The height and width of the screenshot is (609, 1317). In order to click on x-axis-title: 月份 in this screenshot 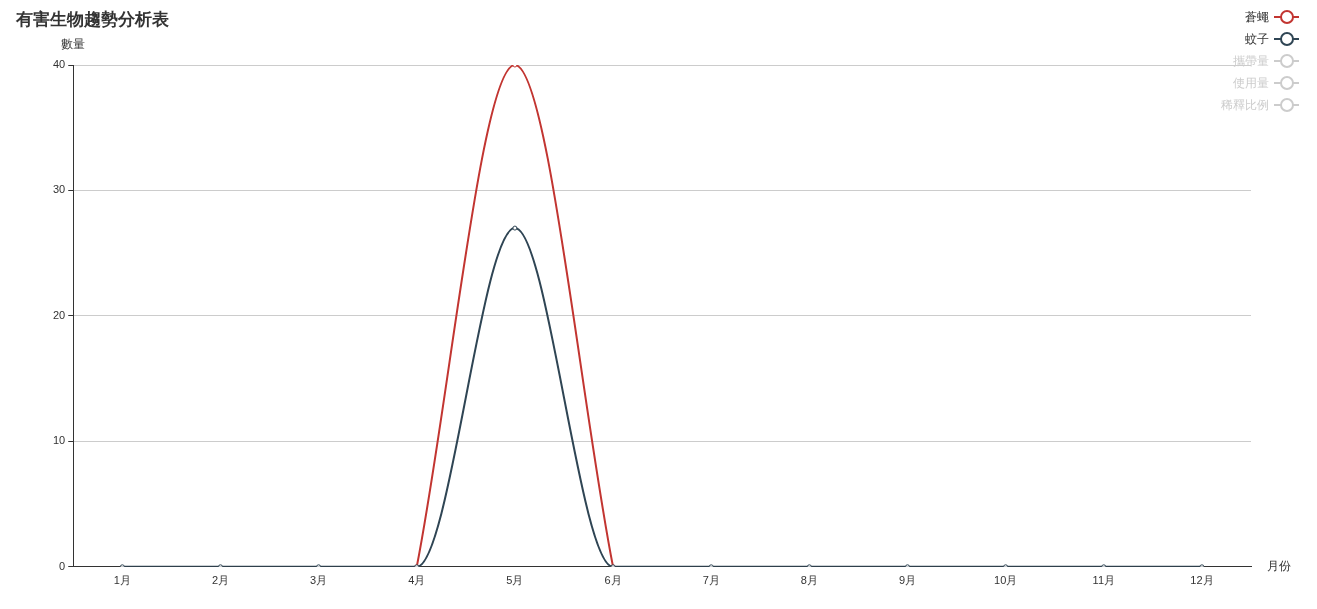, I will do `click(1279, 565)`.